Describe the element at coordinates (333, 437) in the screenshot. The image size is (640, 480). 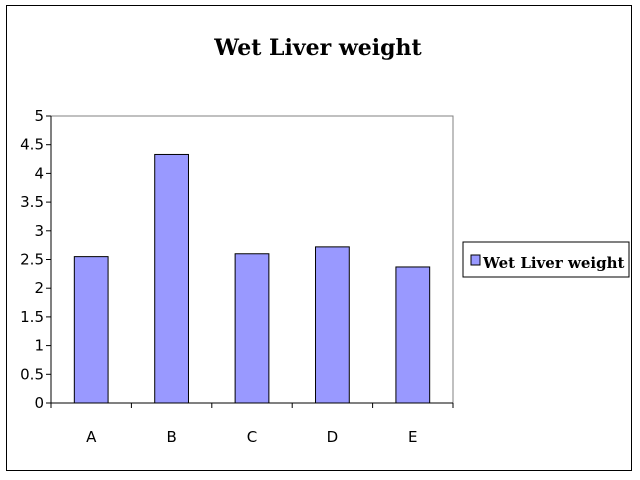
I see `x-tick-label: D` at that location.